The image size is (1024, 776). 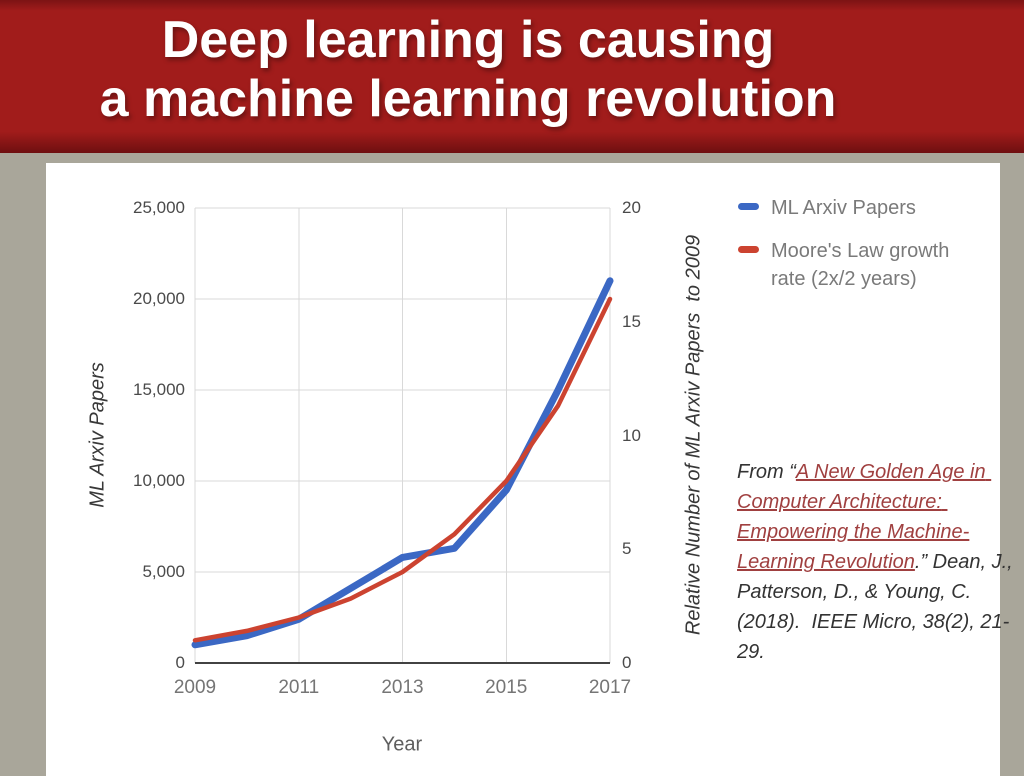 I want to click on legend-item-ml-papers: ML Arxiv Papers, so click(x=858, y=208).